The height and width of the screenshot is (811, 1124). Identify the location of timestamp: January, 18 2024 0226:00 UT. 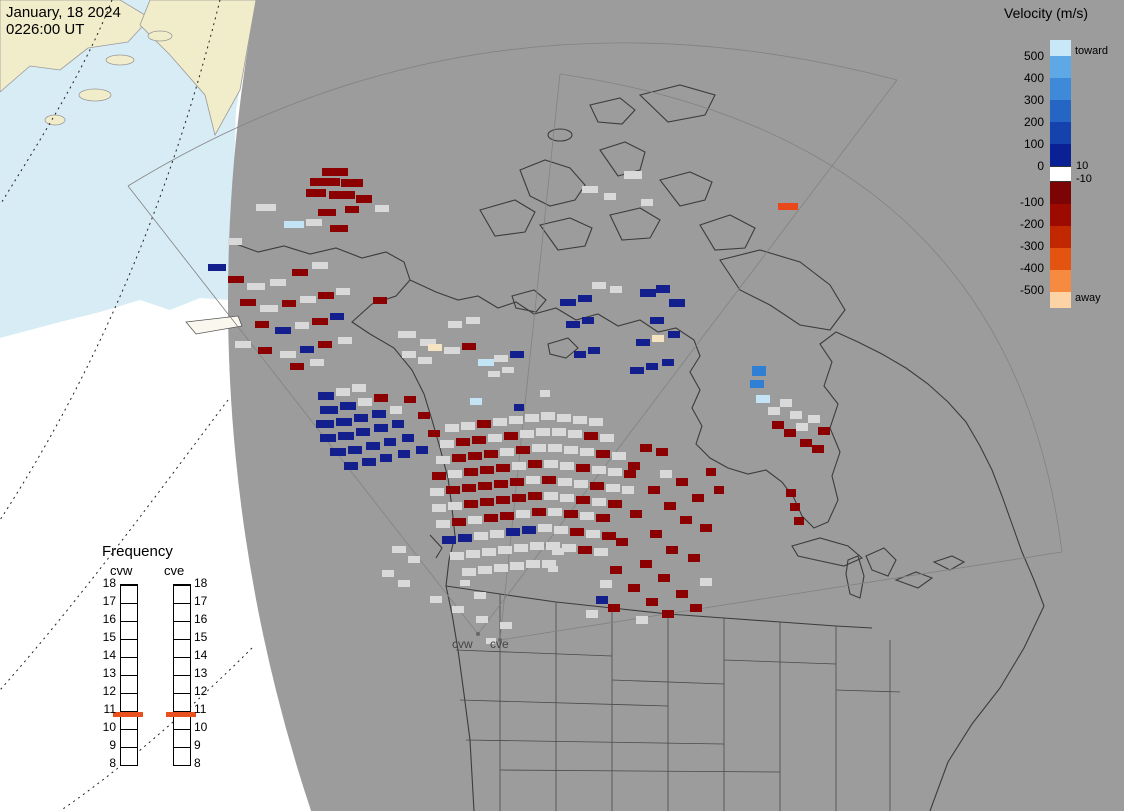
(63, 21).